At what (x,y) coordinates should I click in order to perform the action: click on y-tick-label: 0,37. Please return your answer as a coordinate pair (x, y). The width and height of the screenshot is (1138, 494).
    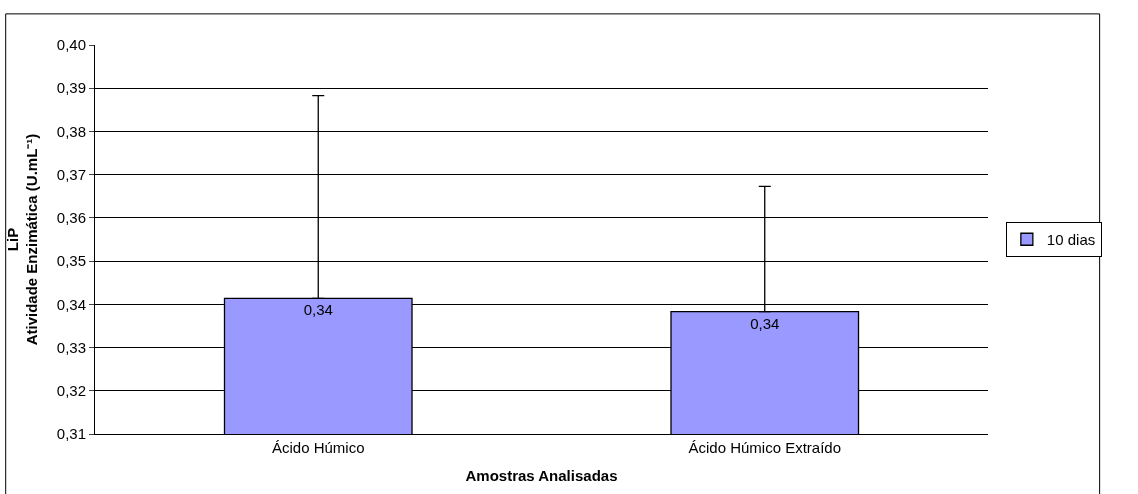
    Looking at the image, I should click on (71, 174).